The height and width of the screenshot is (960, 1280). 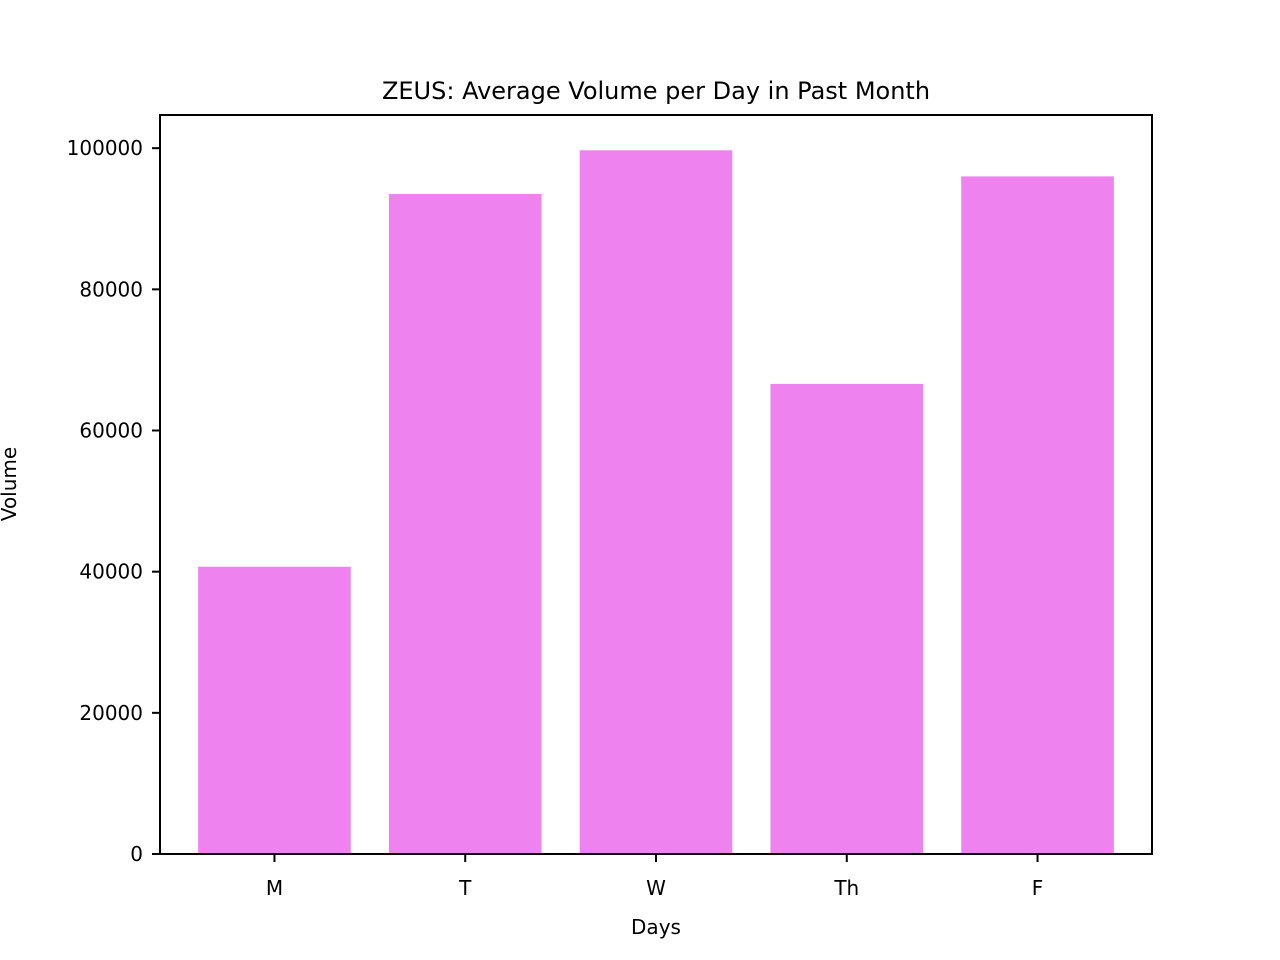 What do you see at coordinates (111, 713) in the screenshot?
I see `y-tick-label: 20000` at bounding box center [111, 713].